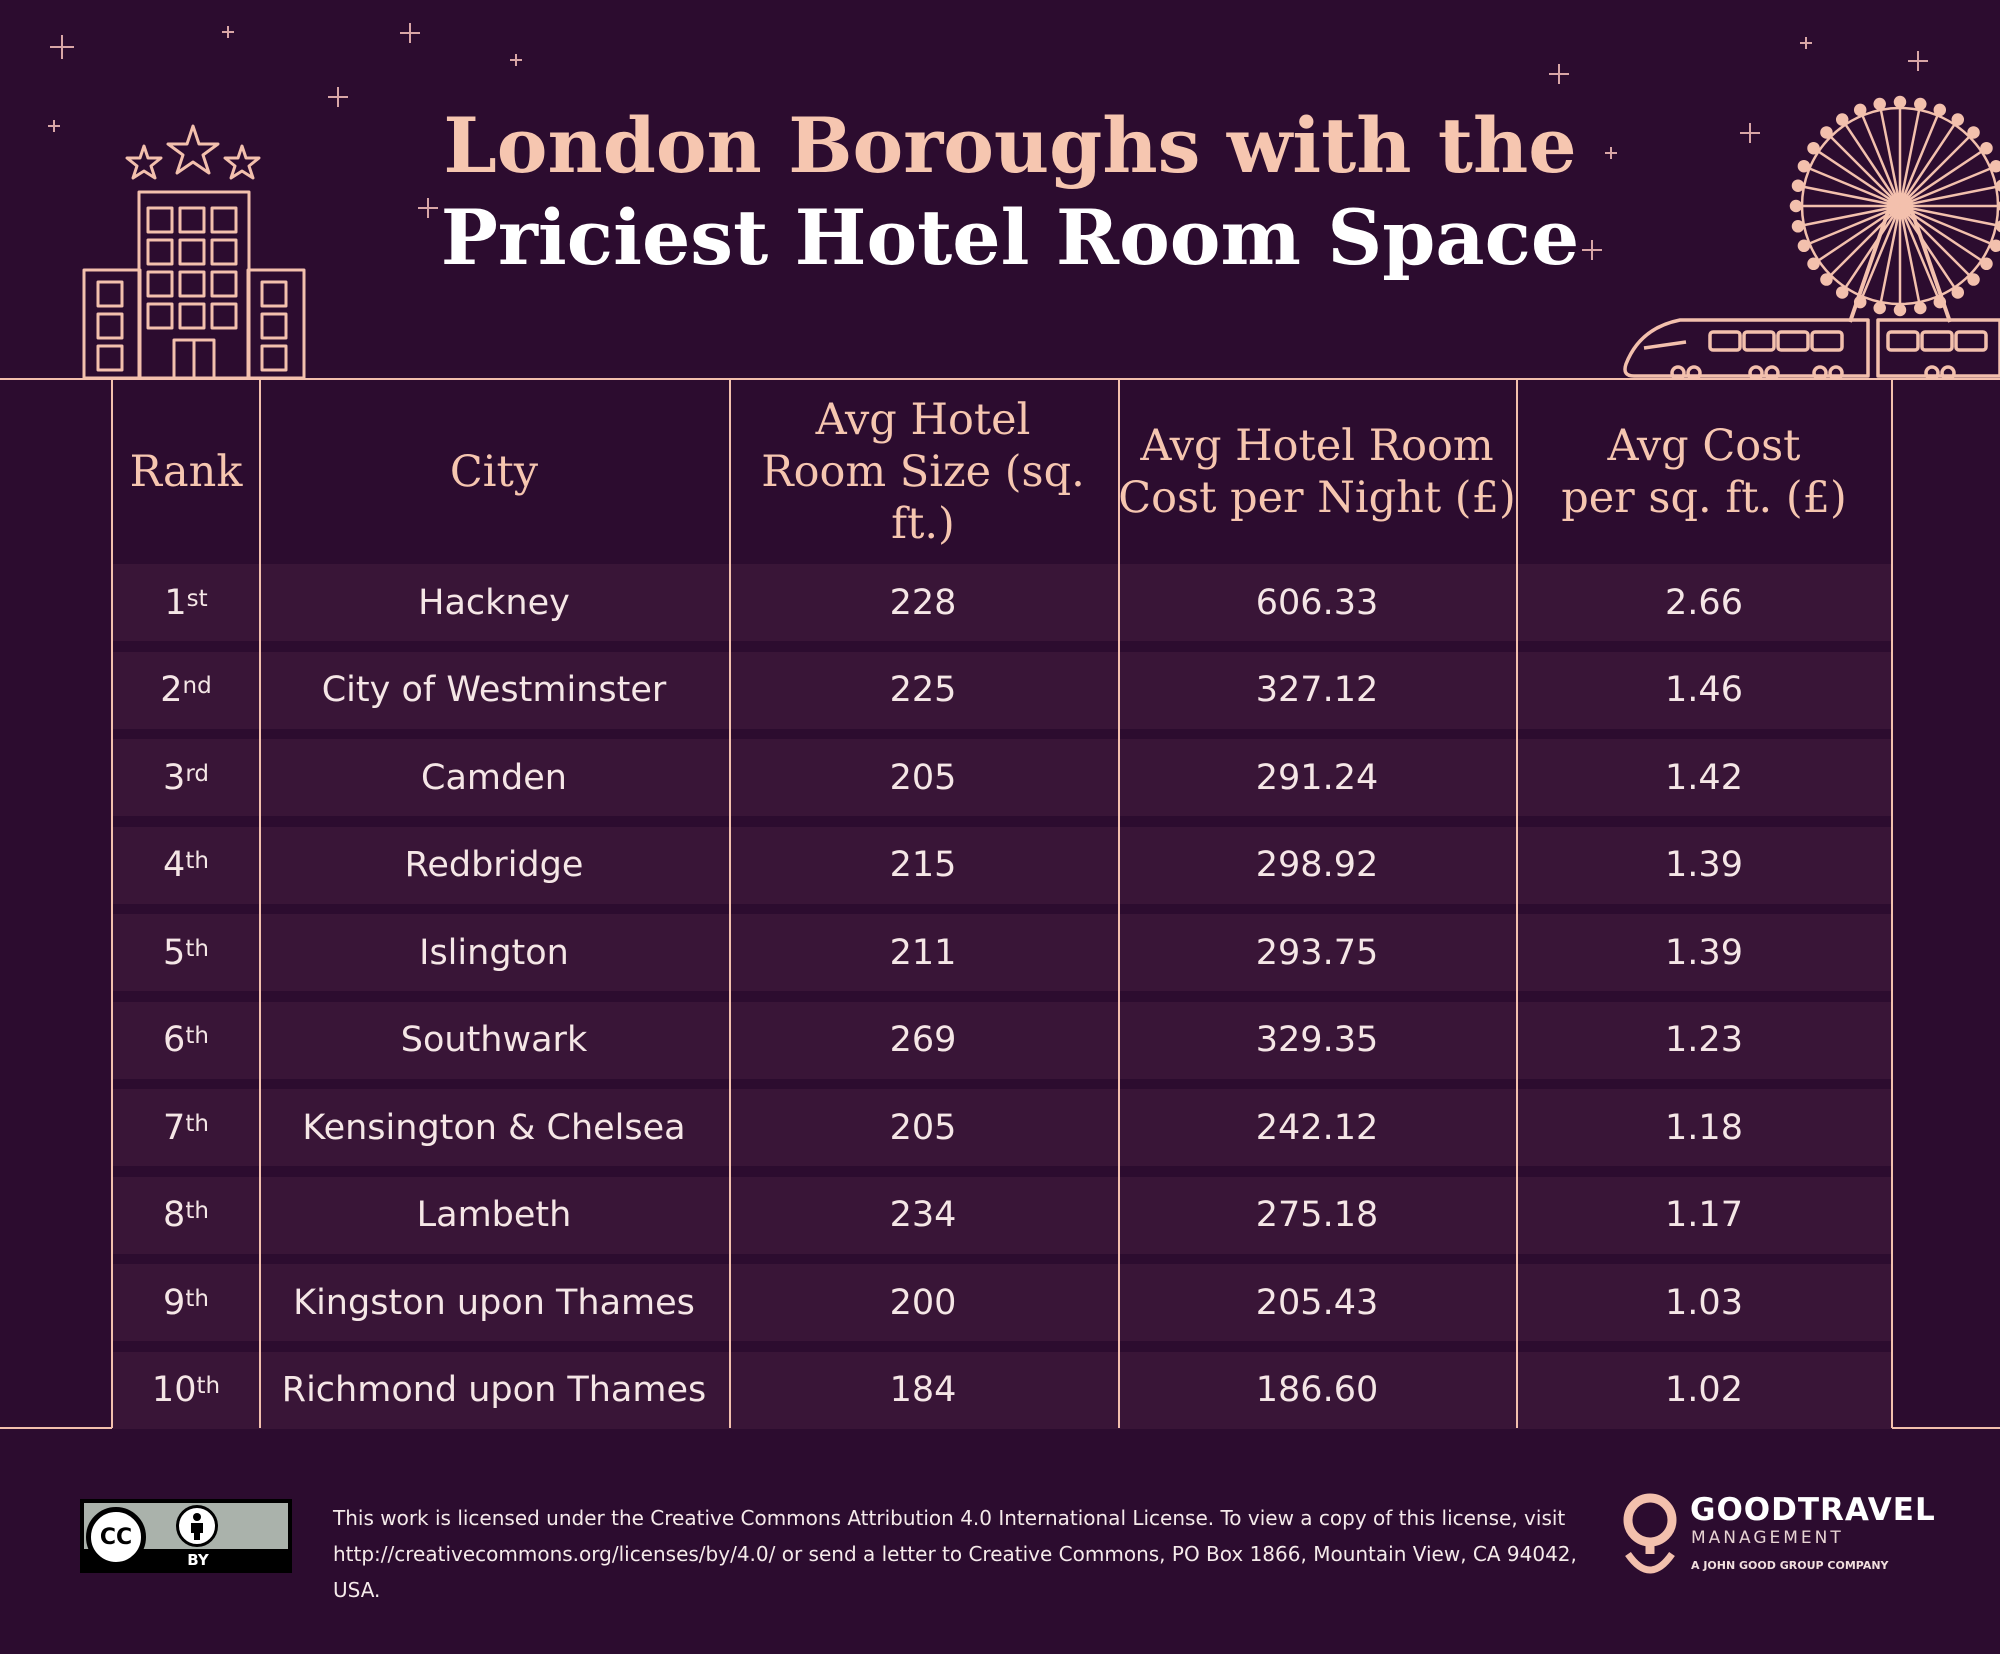  I want to click on city-cell: Camden, so click(494, 777).